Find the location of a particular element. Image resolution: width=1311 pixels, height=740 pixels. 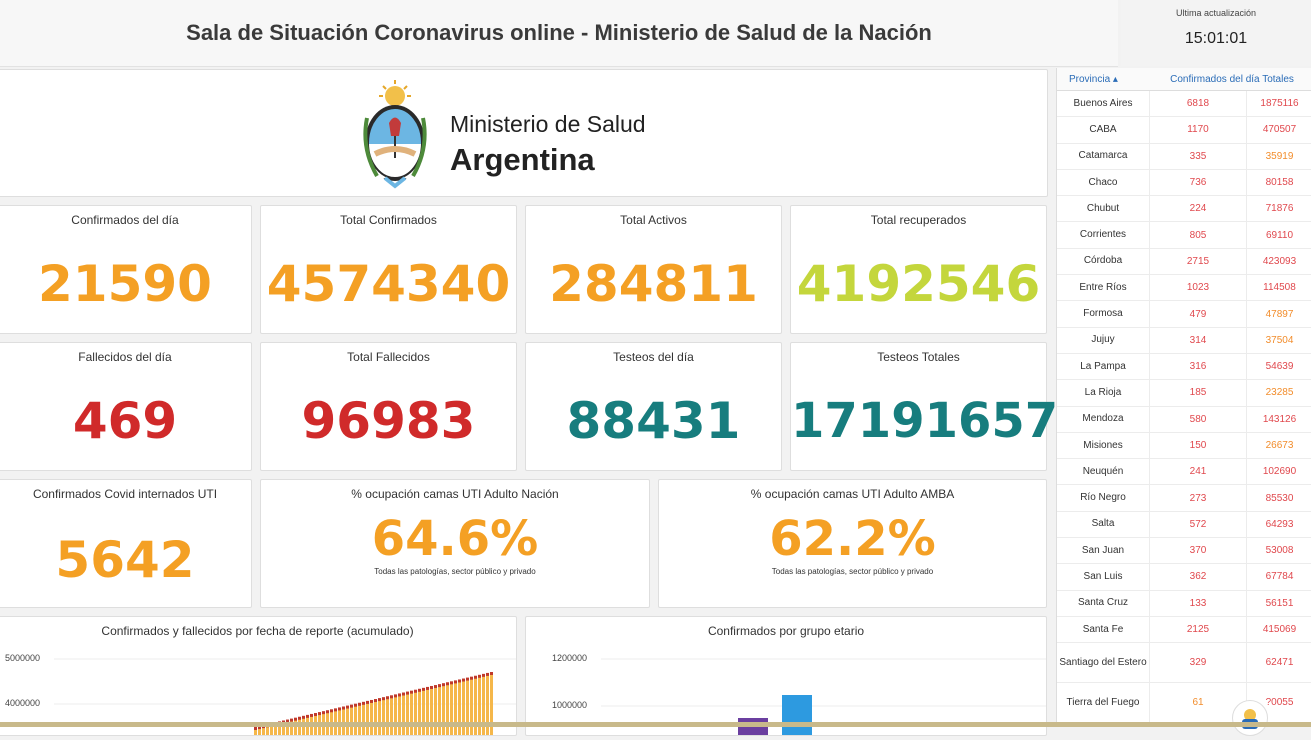

table-row: Entre Ríos 1023 114508 is located at coordinates (1184, 288).